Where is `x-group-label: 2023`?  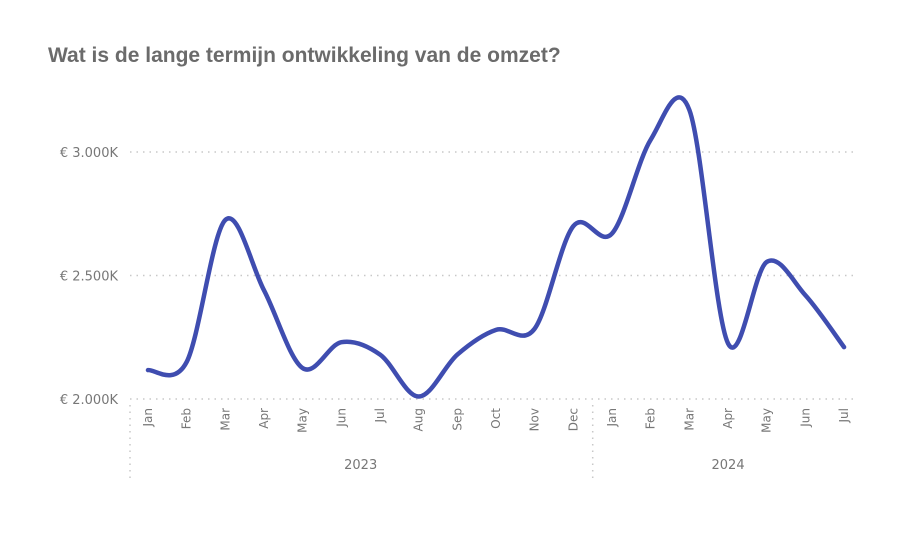
x-group-label: 2023 is located at coordinates (360, 465).